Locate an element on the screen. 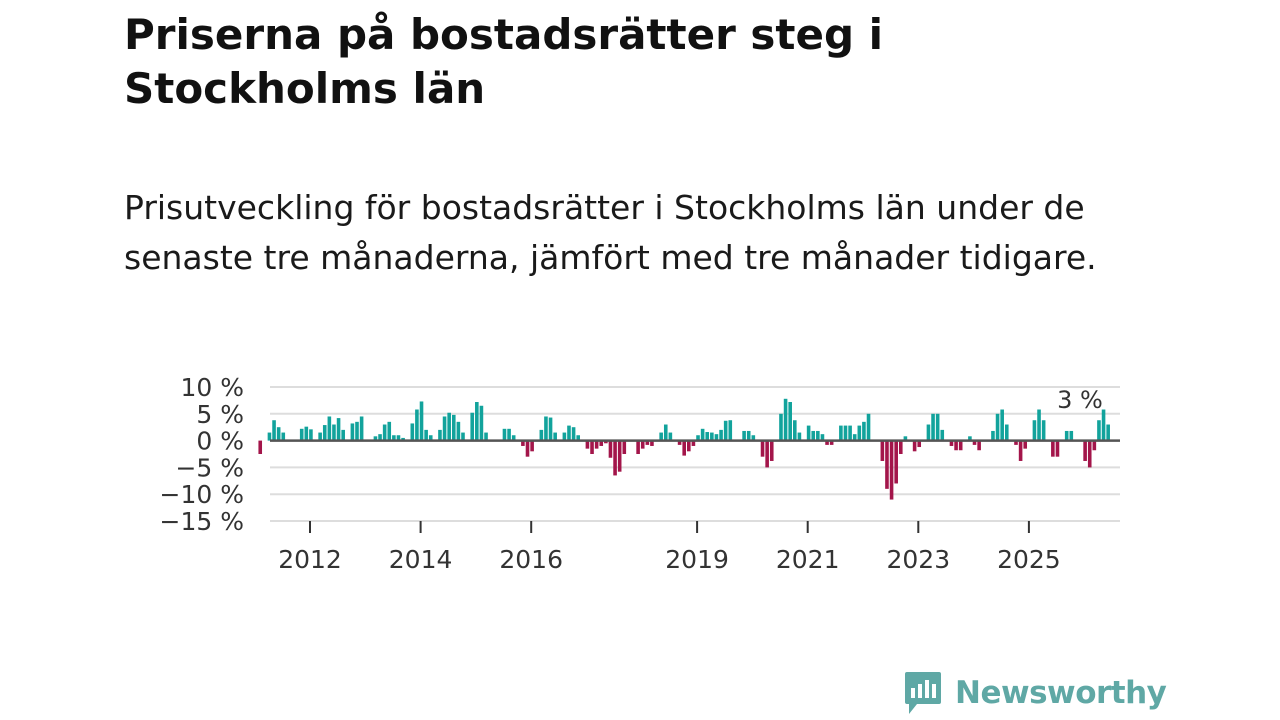  x-tick-label: 2012 is located at coordinates (310, 559).